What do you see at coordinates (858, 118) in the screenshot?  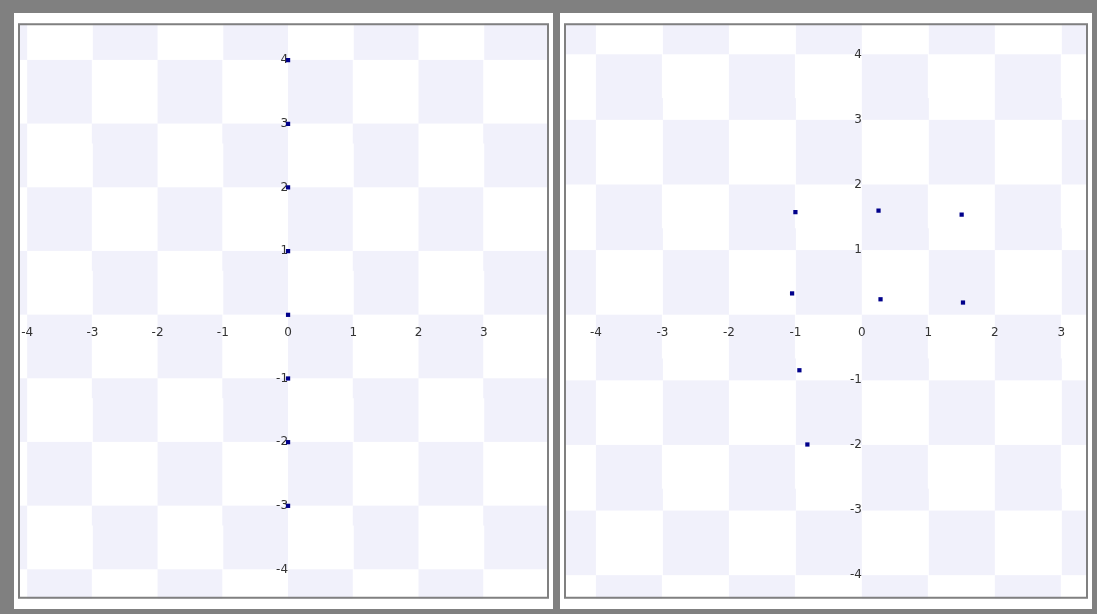 I see `y-tick-label: 3` at bounding box center [858, 118].